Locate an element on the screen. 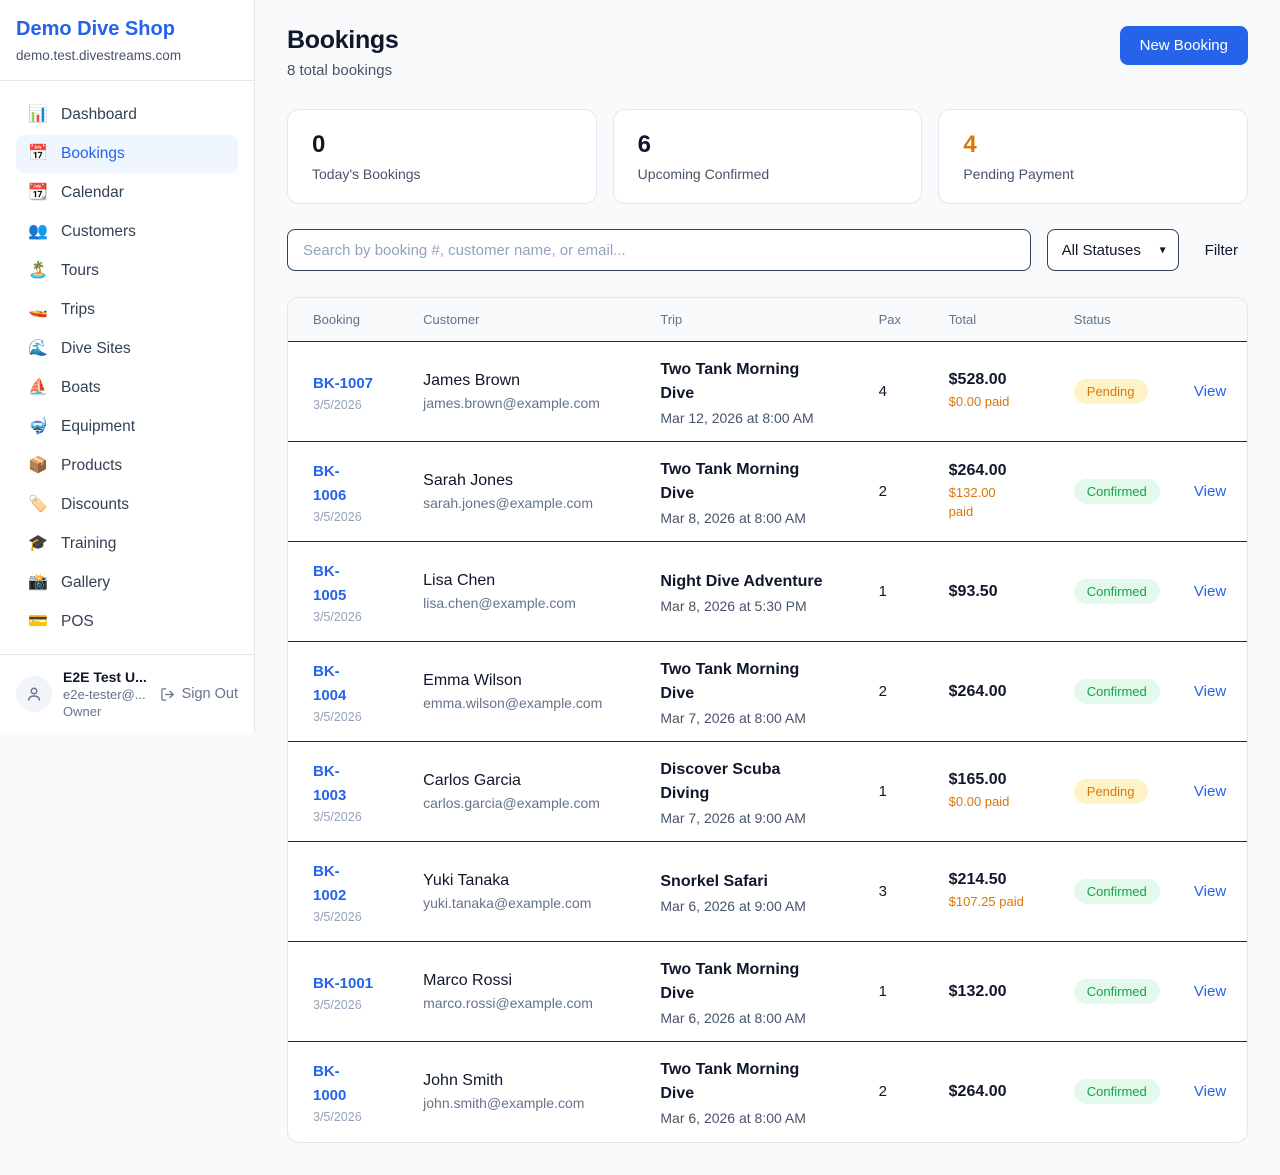 The height and width of the screenshot is (1175, 1280). column-header-status: Status is located at coordinates (1133, 320).